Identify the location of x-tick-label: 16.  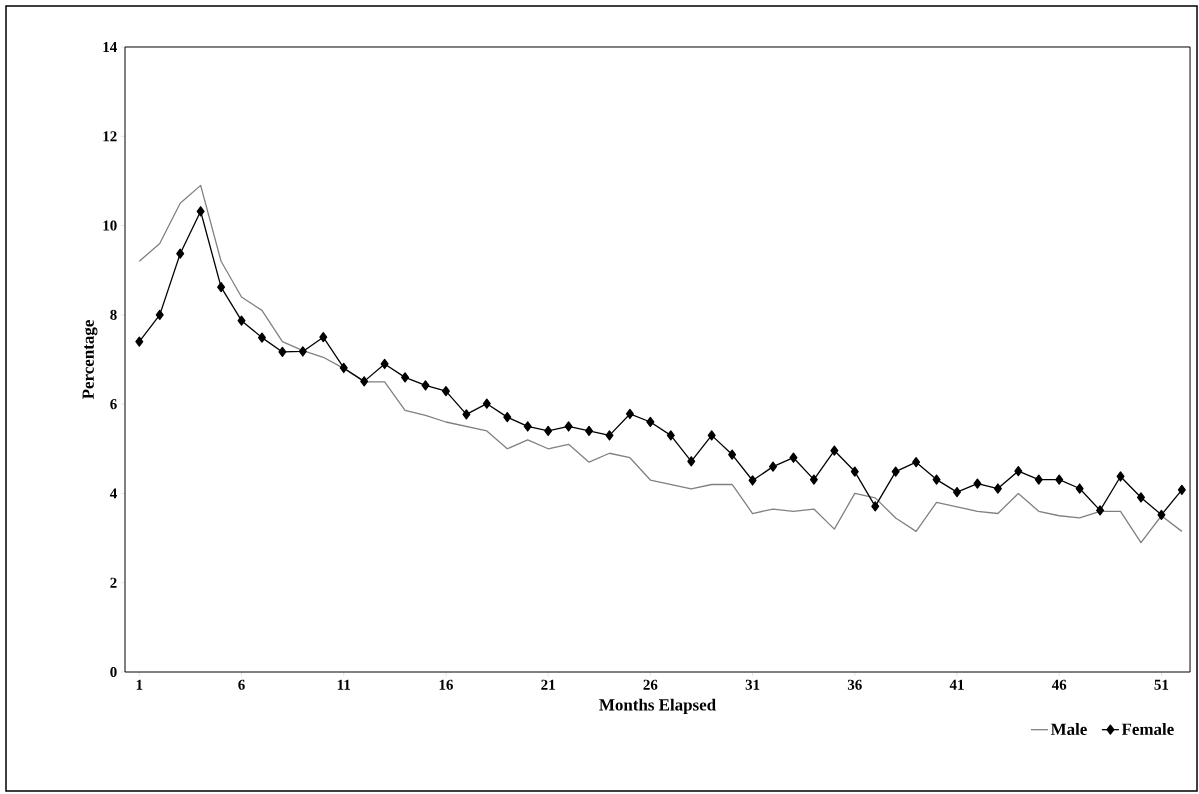
(446, 684).